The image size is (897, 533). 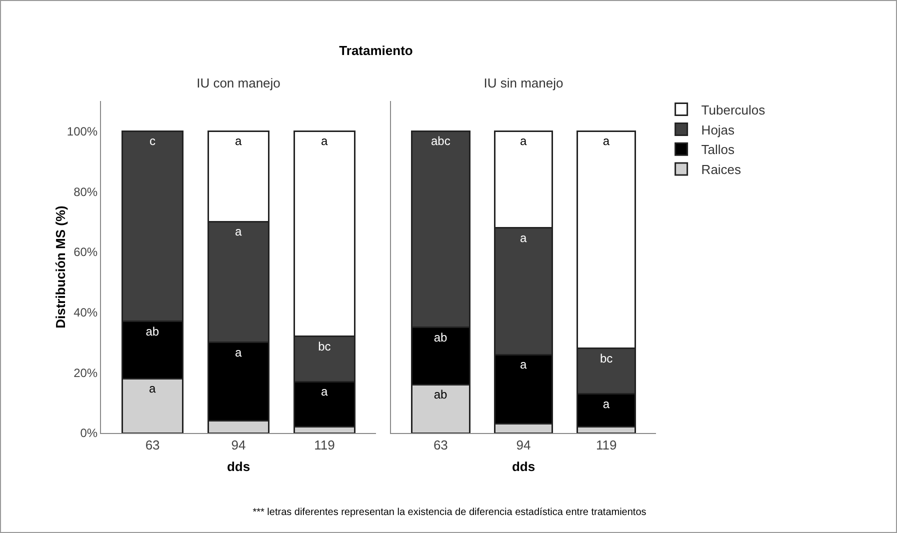 I want to click on chart-subtitle: IU sin manejo, so click(x=524, y=83).